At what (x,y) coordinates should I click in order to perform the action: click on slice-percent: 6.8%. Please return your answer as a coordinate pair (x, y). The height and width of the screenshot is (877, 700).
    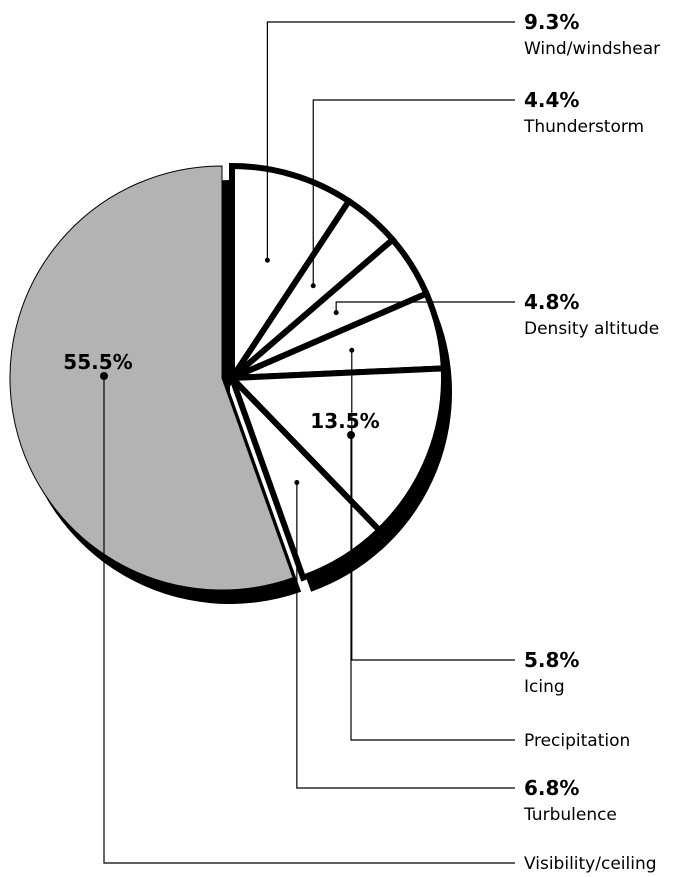
    Looking at the image, I should click on (551, 788).